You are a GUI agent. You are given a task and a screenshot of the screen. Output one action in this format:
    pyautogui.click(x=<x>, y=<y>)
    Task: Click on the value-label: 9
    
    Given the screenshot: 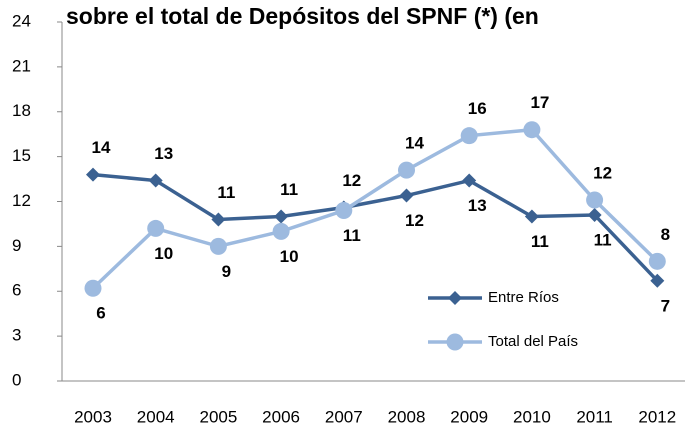 What is the action you would take?
    pyautogui.click(x=226, y=271)
    